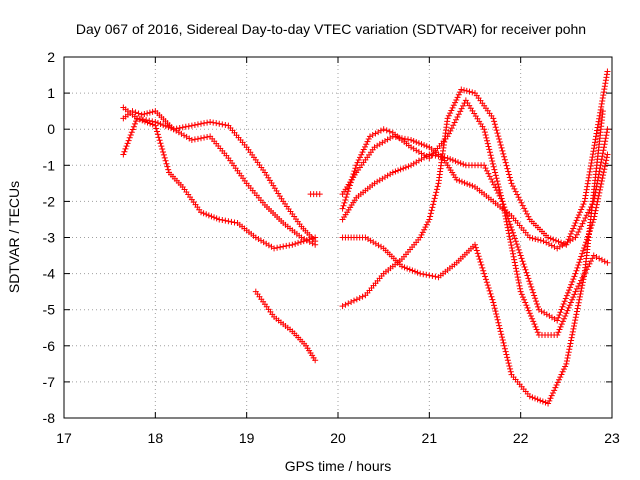 The image size is (640, 480). What do you see at coordinates (430, 438) in the screenshot?
I see `x-tick-label: 21` at bounding box center [430, 438].